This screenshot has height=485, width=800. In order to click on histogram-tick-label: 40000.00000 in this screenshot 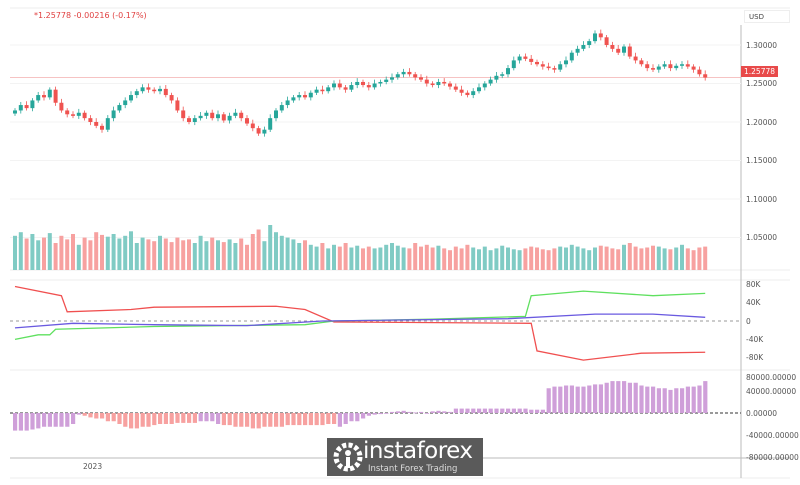, I will do `click(771, 391)`.